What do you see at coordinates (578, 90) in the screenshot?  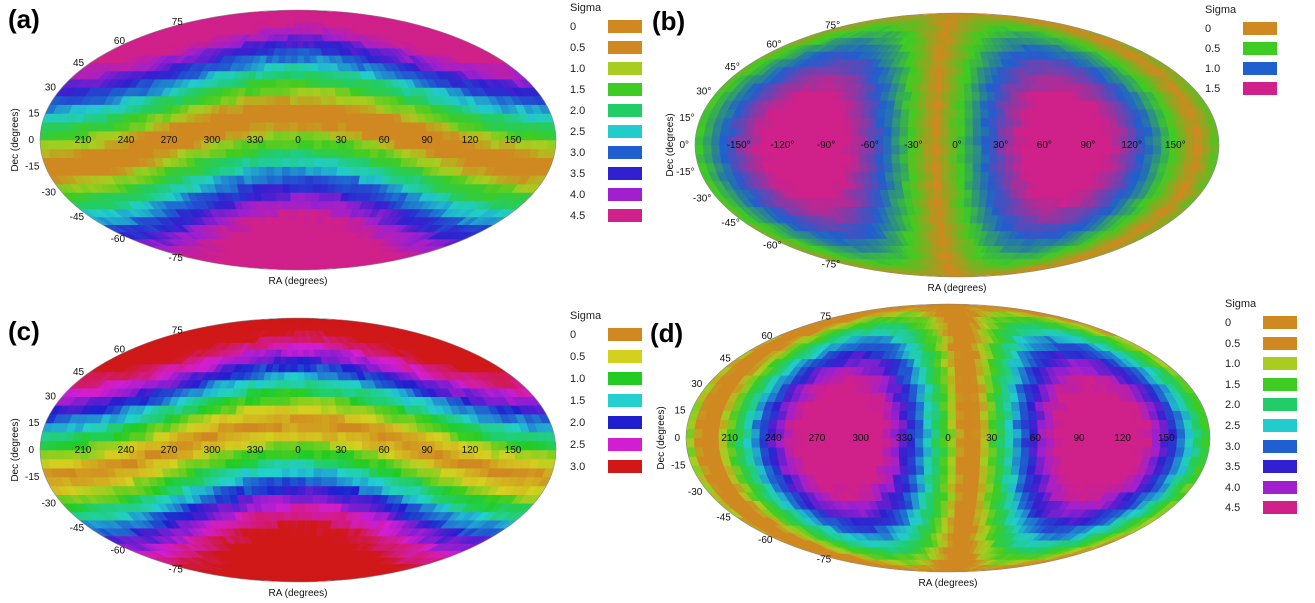 I see `legend-label: 1.5` at bounding box center [578, 90].